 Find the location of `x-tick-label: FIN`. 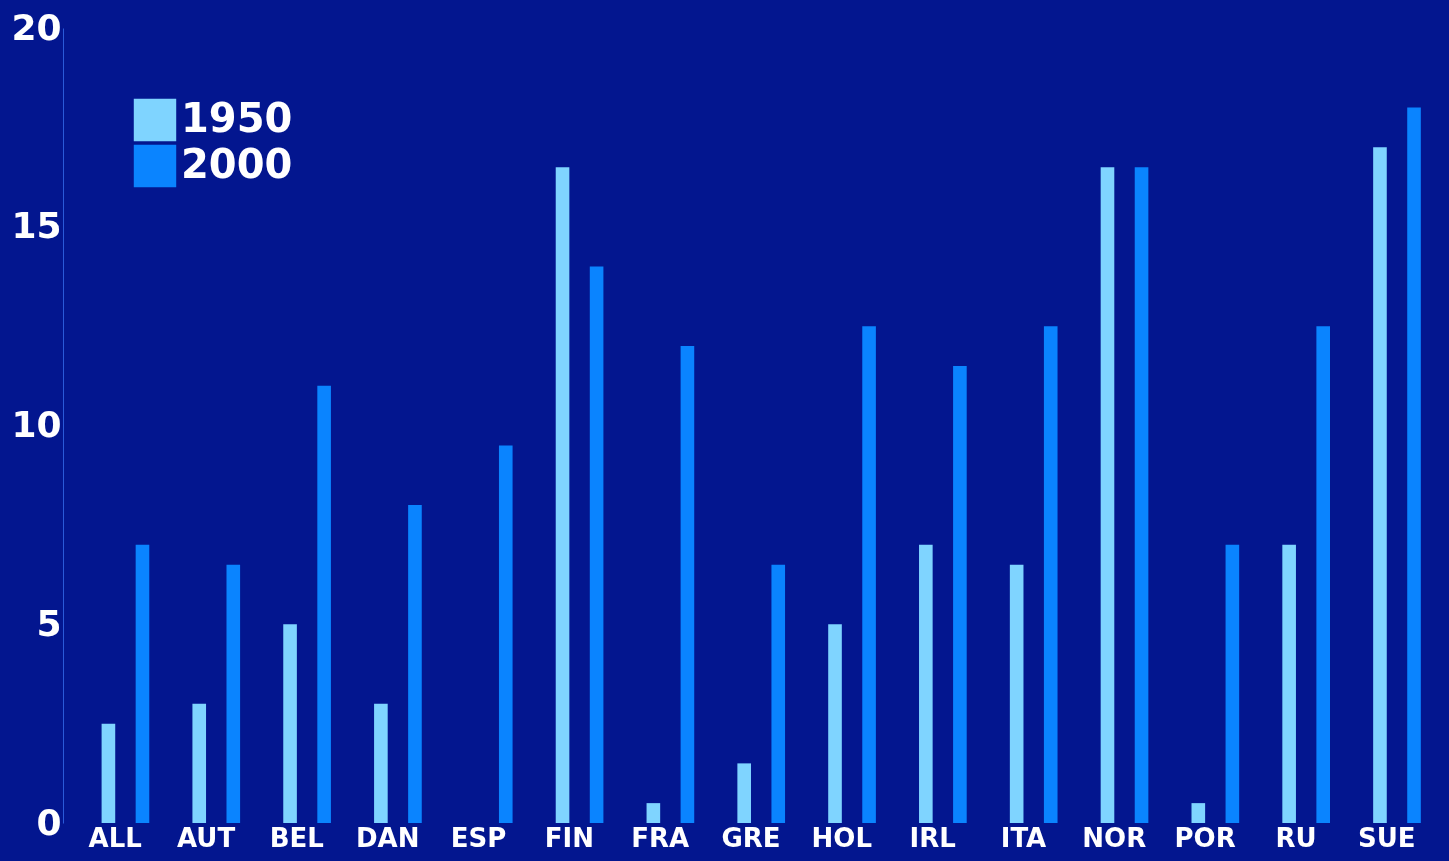

x-tick-label: FIN is located at coordinates (569, 837).